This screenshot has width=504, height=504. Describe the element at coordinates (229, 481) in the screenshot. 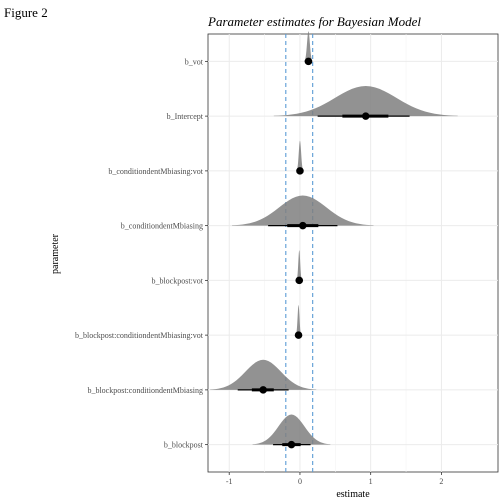

I see `x-tick-label: -1` at that location.